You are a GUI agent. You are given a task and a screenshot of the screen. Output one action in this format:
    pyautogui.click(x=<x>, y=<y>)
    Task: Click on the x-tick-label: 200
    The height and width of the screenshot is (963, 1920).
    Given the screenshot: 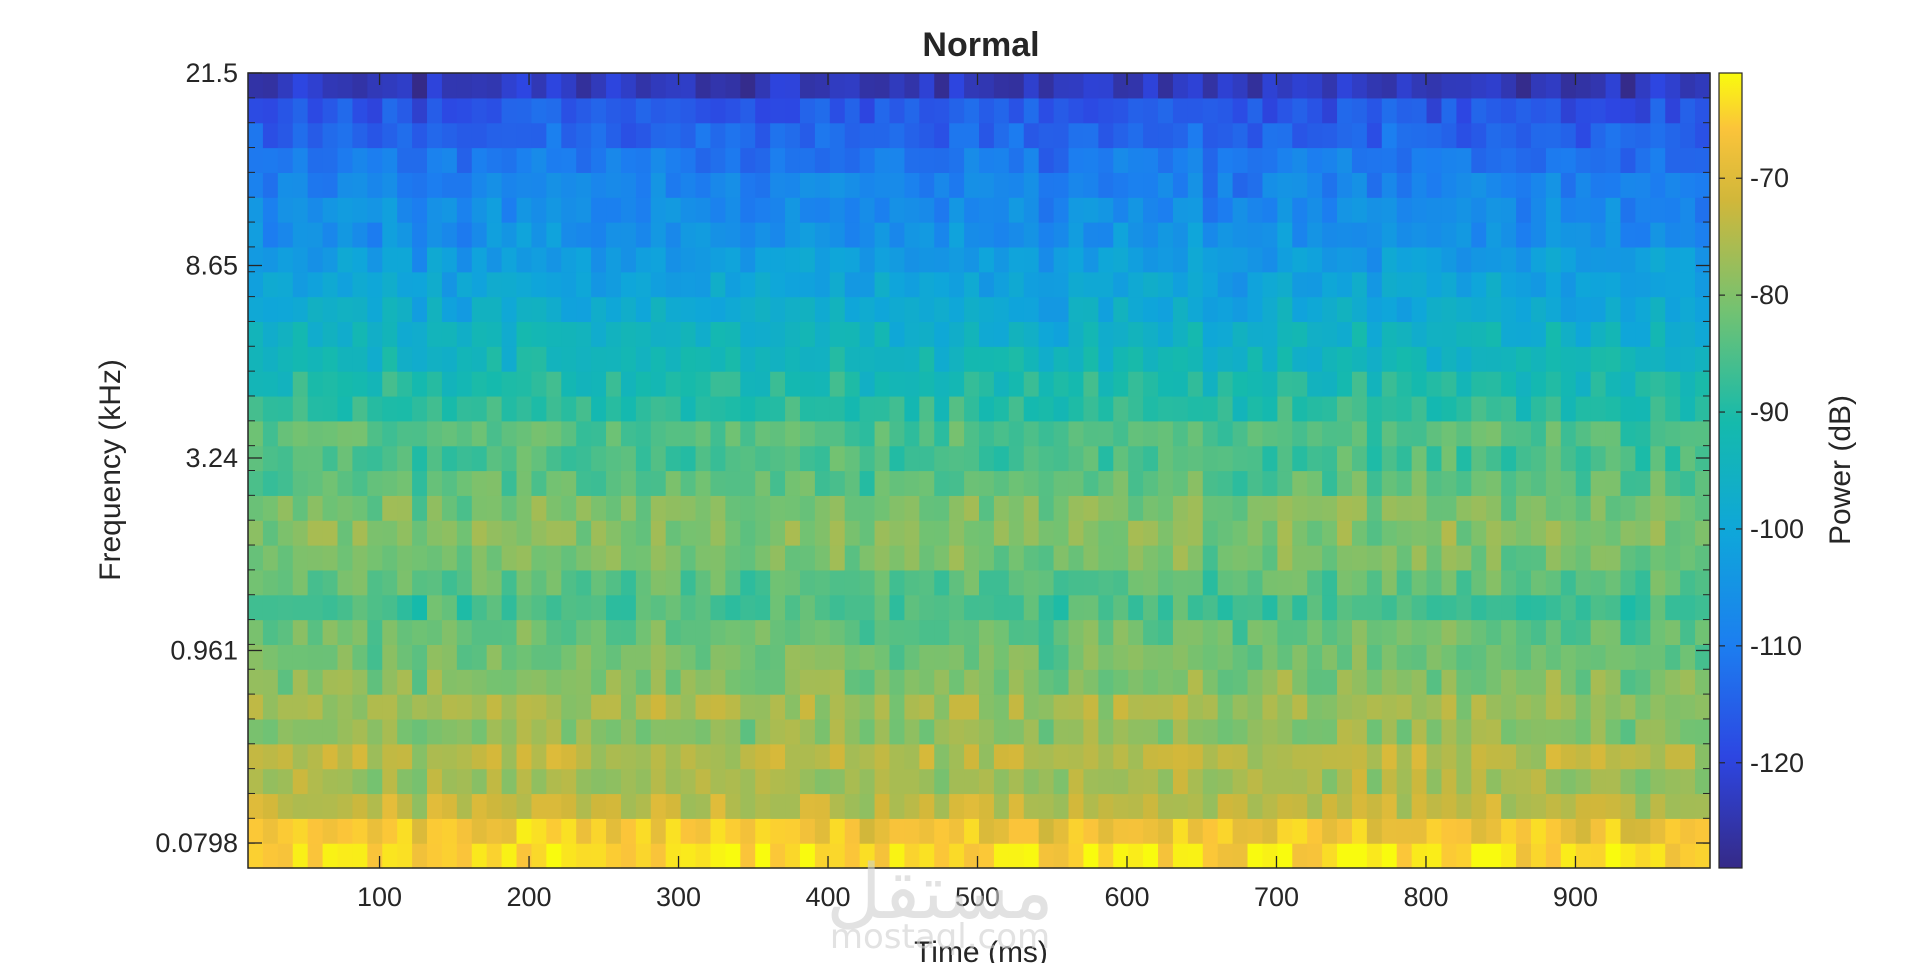 What is the action you would take?
    pyautogui.click(x=529, y=897)
    